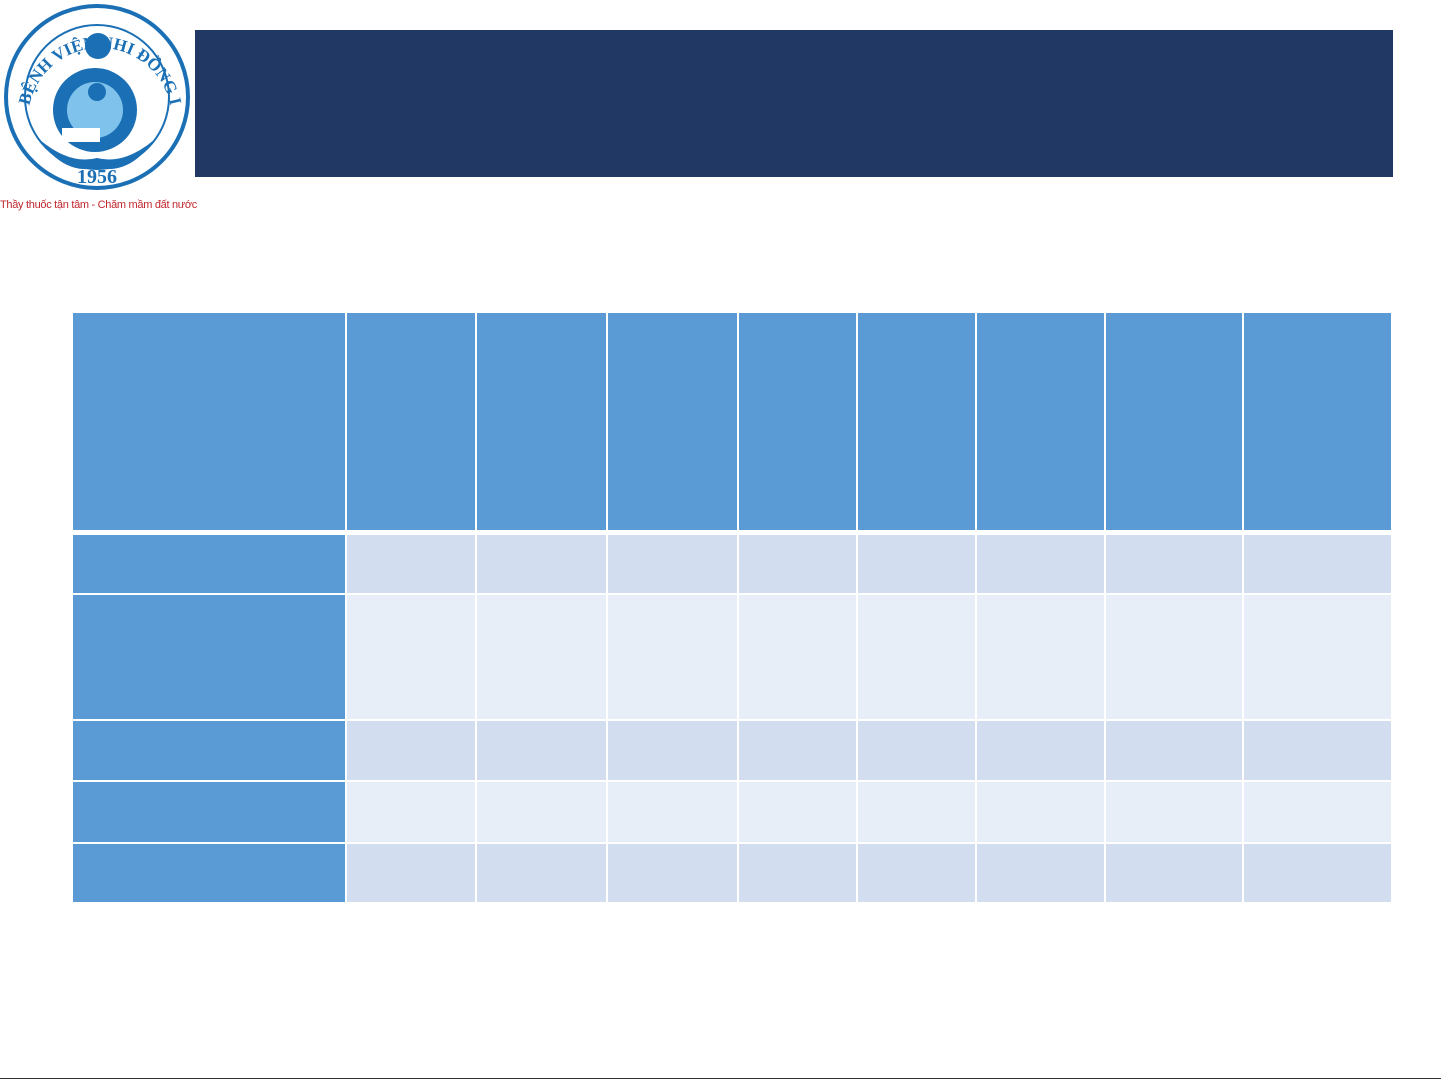  Describe the element at coordinates (97, 155) in the screenshot. I see `logo-hands` at that location.